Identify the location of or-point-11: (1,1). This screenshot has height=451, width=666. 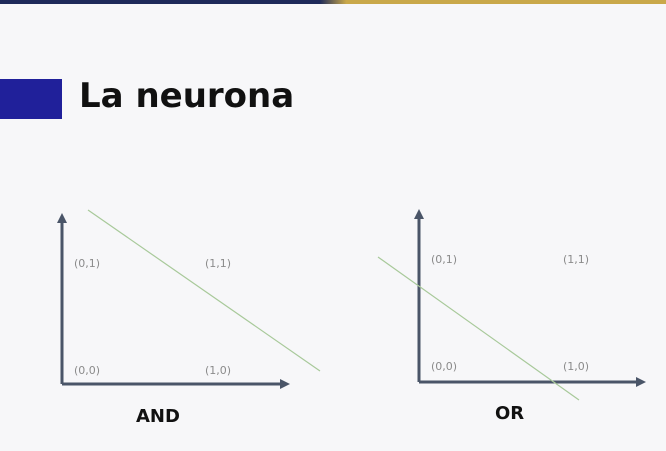
(576, 259).